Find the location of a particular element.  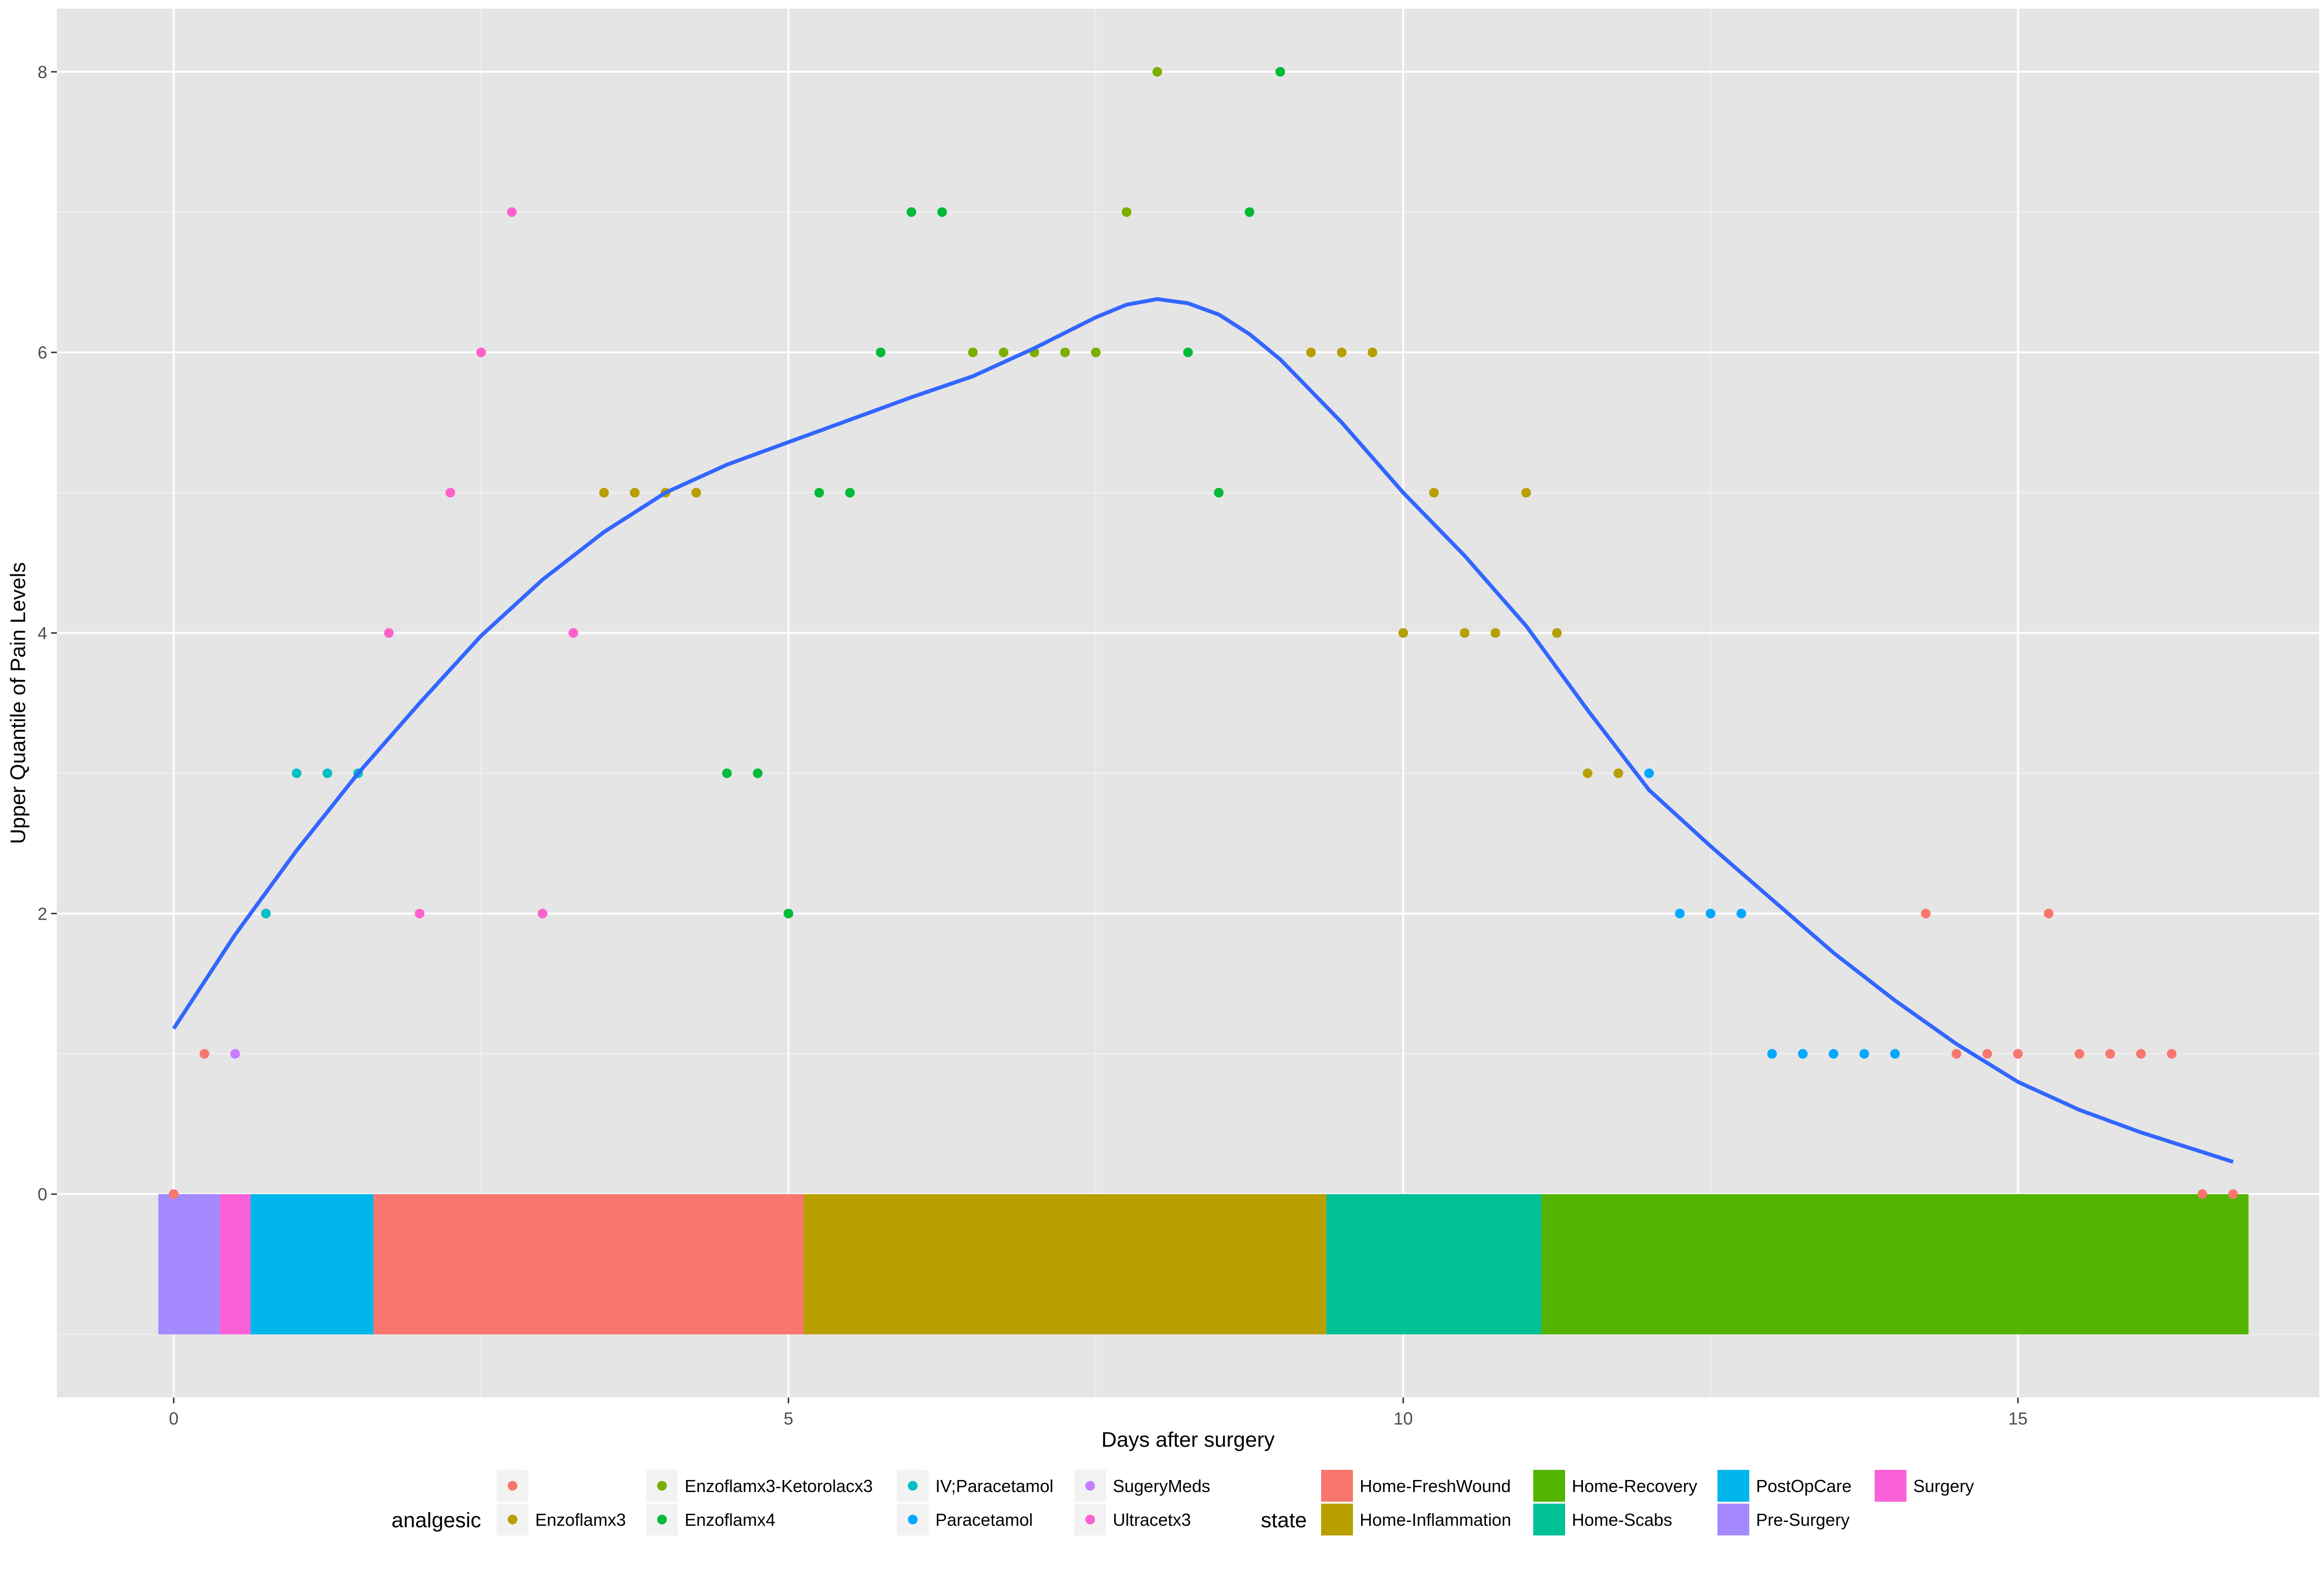

legend-label: SugeryMeds is located at coordinates (1162, 1486).